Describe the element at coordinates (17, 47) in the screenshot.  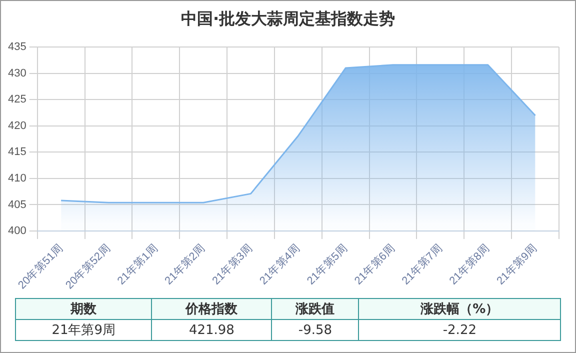
I see `y-tick-label: 435` at that location.